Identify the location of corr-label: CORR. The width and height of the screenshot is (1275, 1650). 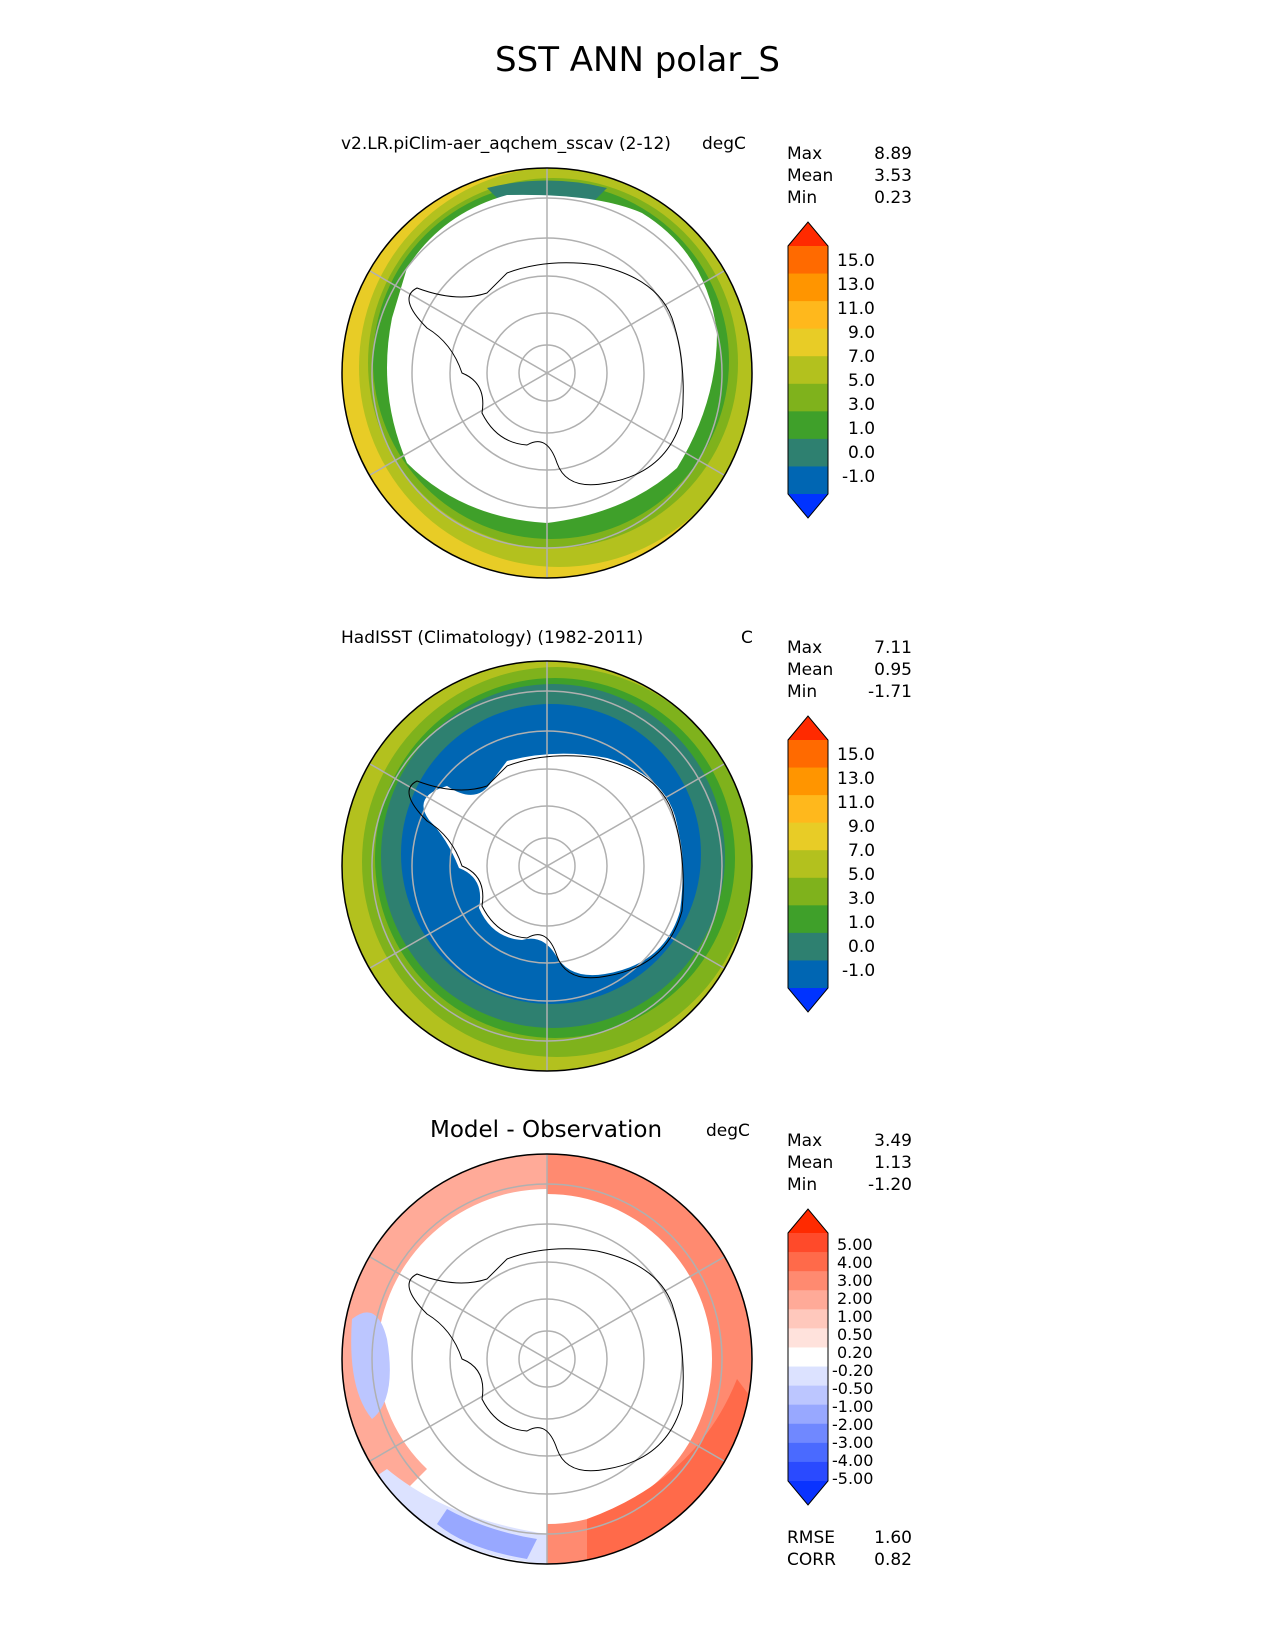
(811, 1560).